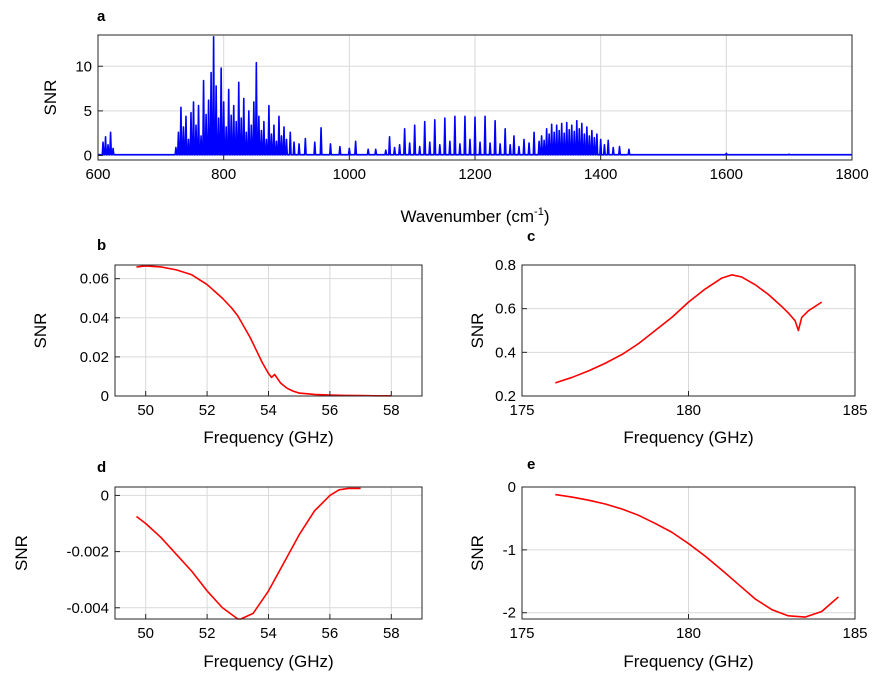  Describe the element at coordinates (83, 66) in the screenshot. I see `y-tick-label: 10` at that location.